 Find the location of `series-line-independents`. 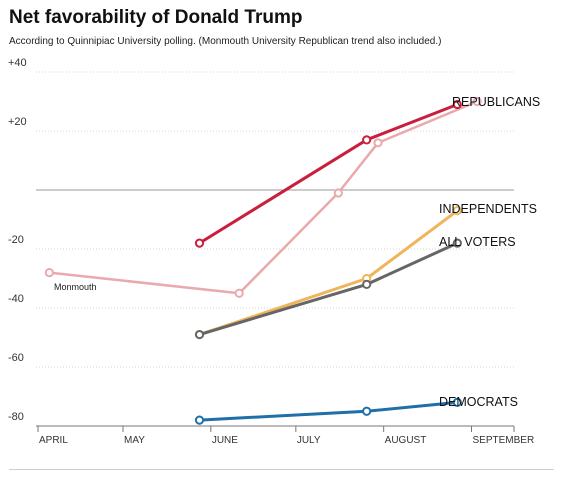

series-line-independents is located at coordinates (328, 273).